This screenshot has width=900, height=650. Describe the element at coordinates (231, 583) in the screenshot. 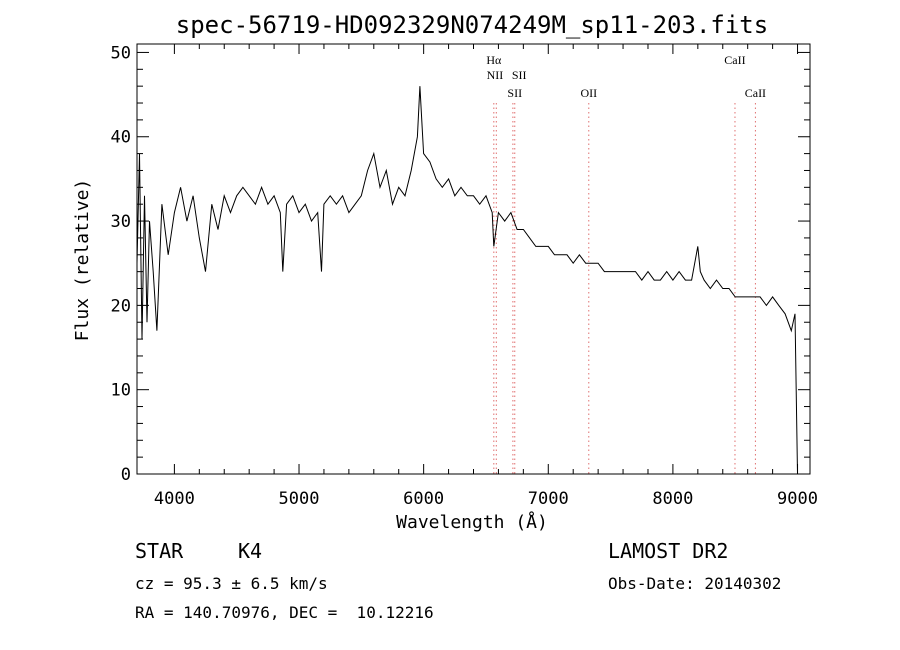

I see `redshift-cz: cz = 95.3 ± 6.5 km/s` at that location.